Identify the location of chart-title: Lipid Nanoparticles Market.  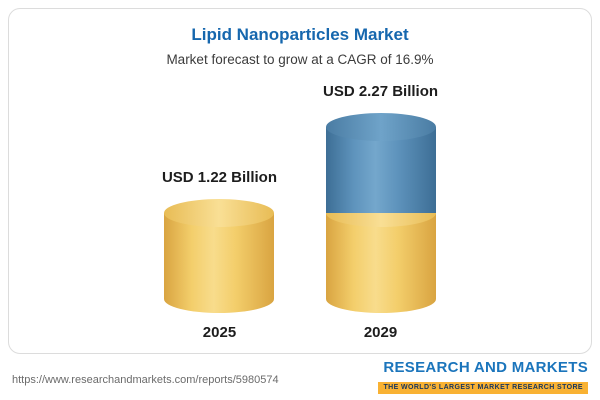
(300, 34).